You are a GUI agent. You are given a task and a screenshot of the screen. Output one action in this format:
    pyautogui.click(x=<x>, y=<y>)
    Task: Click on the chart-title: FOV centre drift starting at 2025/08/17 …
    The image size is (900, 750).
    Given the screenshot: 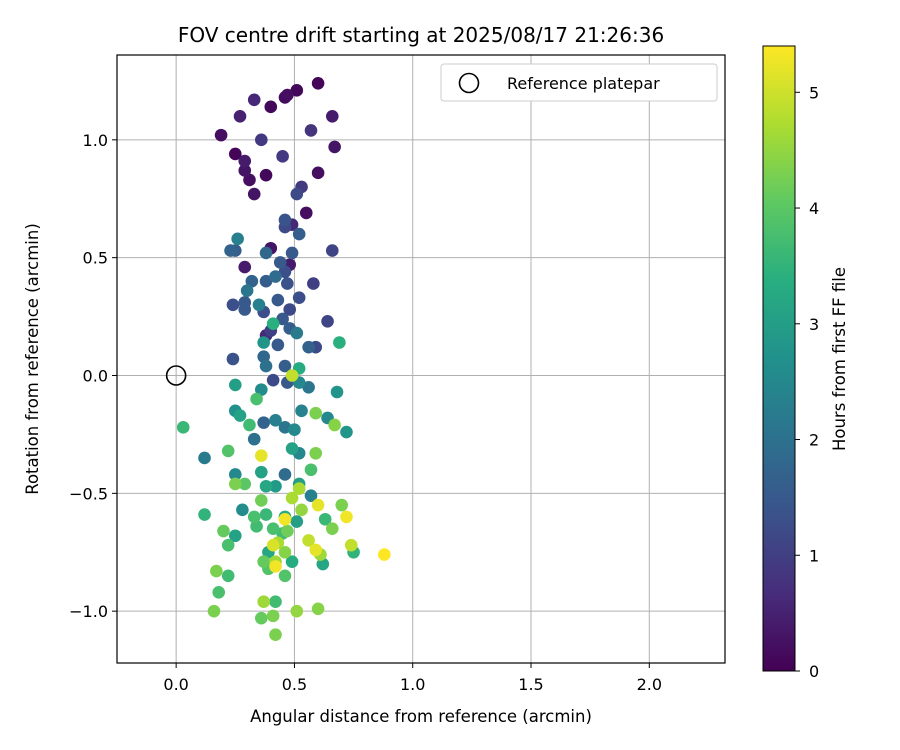 What is the action you would take?
    pyautogui.click(x=421, y=35)
    